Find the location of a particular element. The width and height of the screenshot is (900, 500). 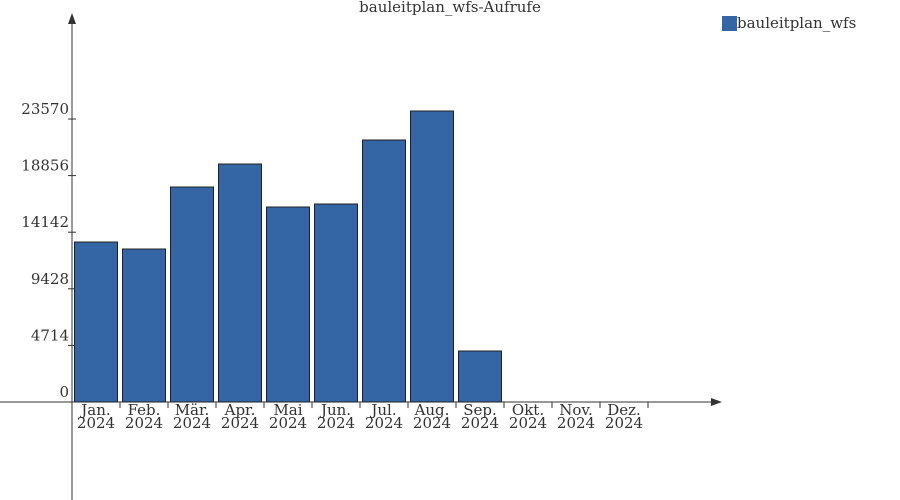

x-tick-label: Jun. is located at coordinates (335, 410).